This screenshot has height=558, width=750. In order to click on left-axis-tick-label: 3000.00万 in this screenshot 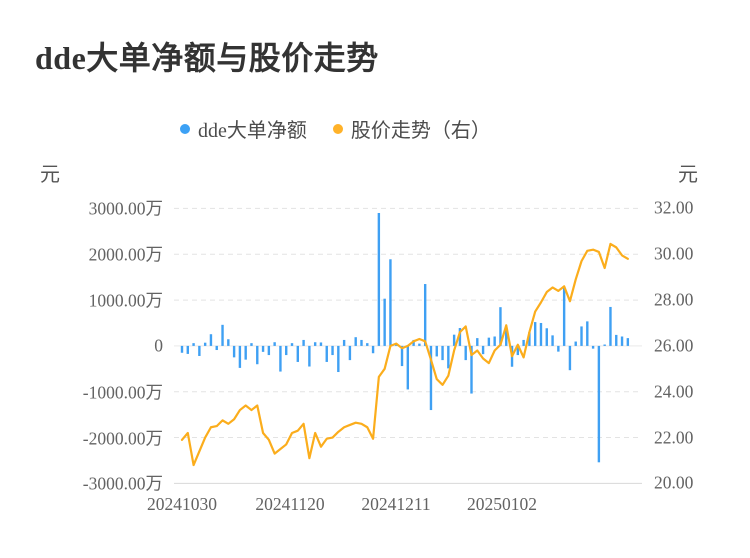, I will do `click(125, 208)`.